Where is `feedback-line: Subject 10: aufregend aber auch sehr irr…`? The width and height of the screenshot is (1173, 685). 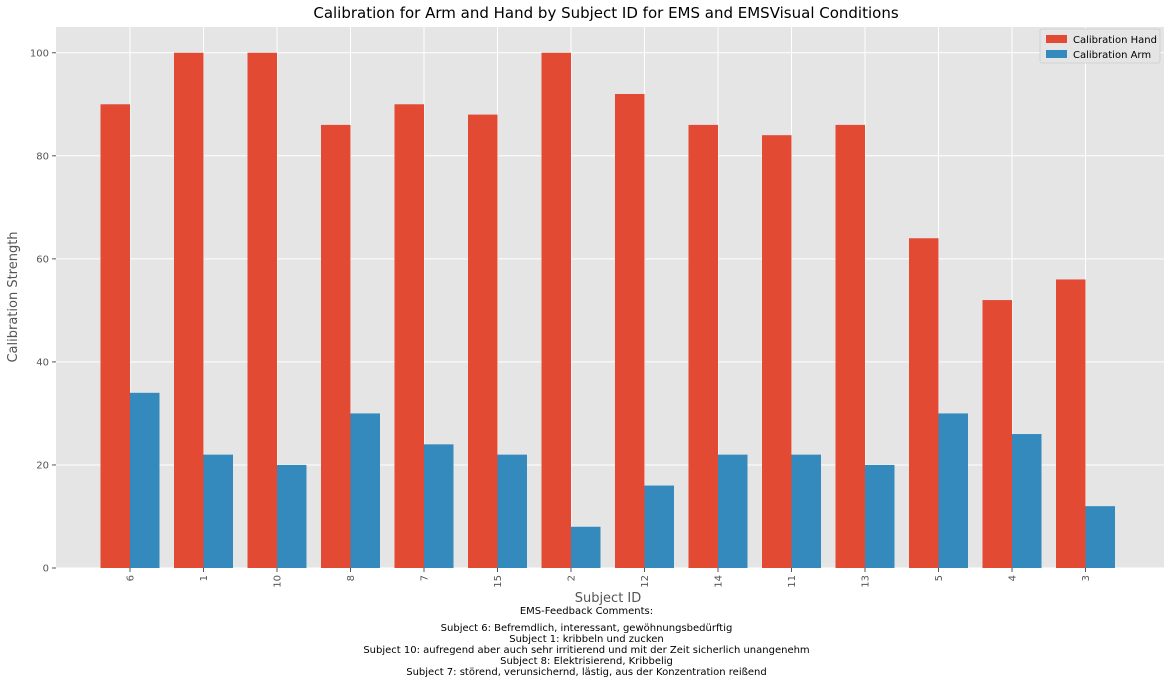
feedback-line: Subject 10: aufregend aber auch sehr irr… is located at coordinates (586, 650).